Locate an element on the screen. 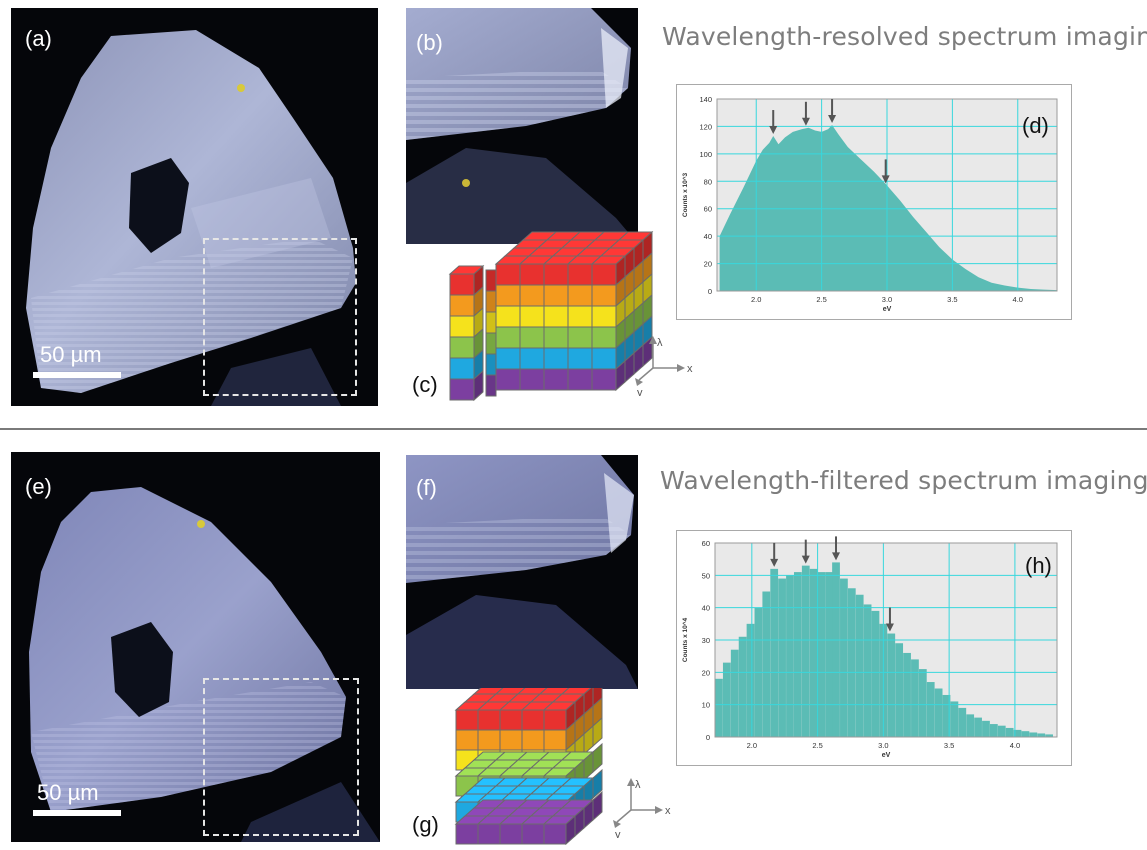 This screenshot has height=850, width=1147. x-axis-label: x is located at coordinates (690, 369).